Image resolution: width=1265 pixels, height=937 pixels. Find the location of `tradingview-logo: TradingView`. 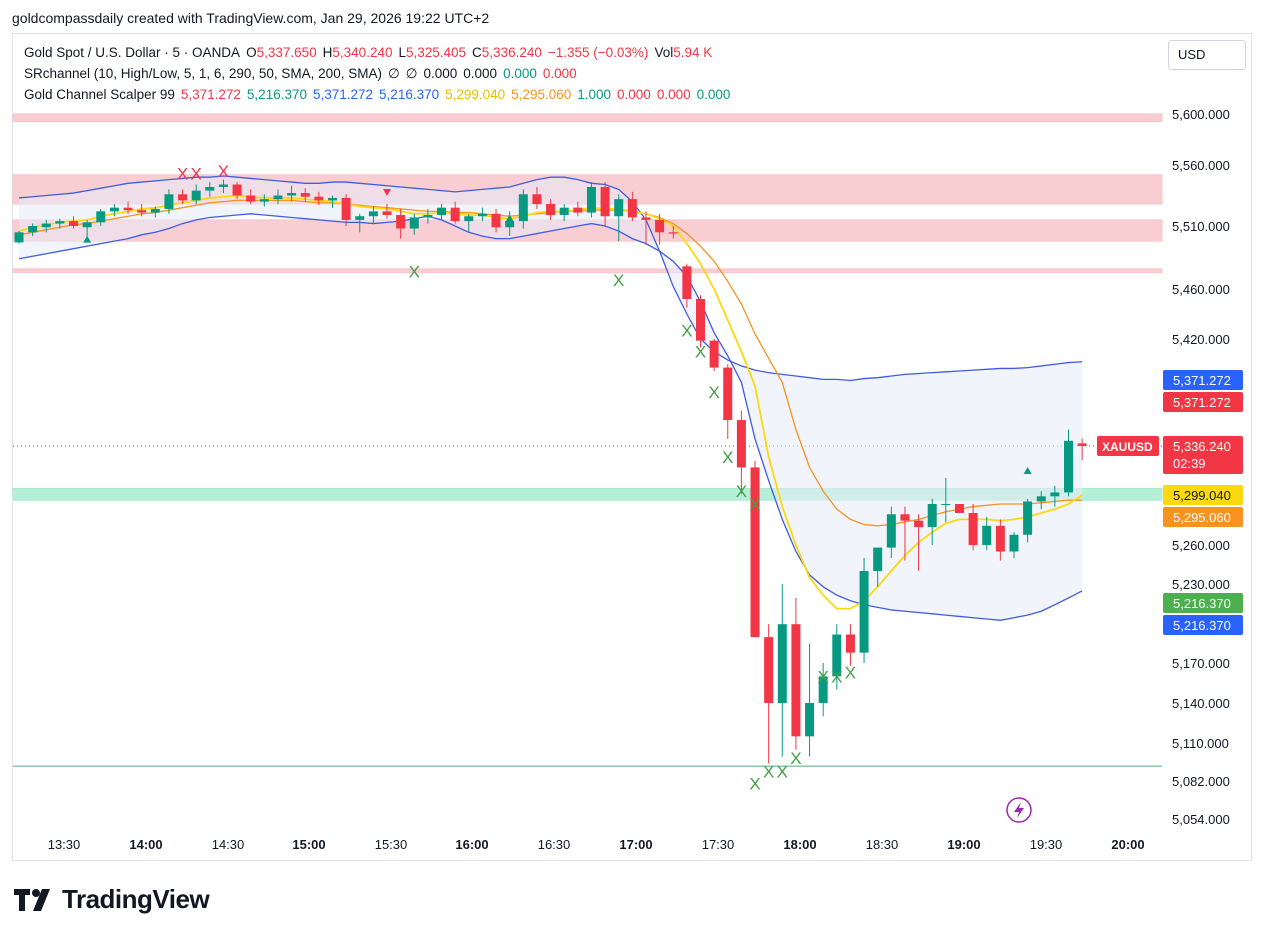

tradingview-logo: TradingView is located at coordinates (112, 899).